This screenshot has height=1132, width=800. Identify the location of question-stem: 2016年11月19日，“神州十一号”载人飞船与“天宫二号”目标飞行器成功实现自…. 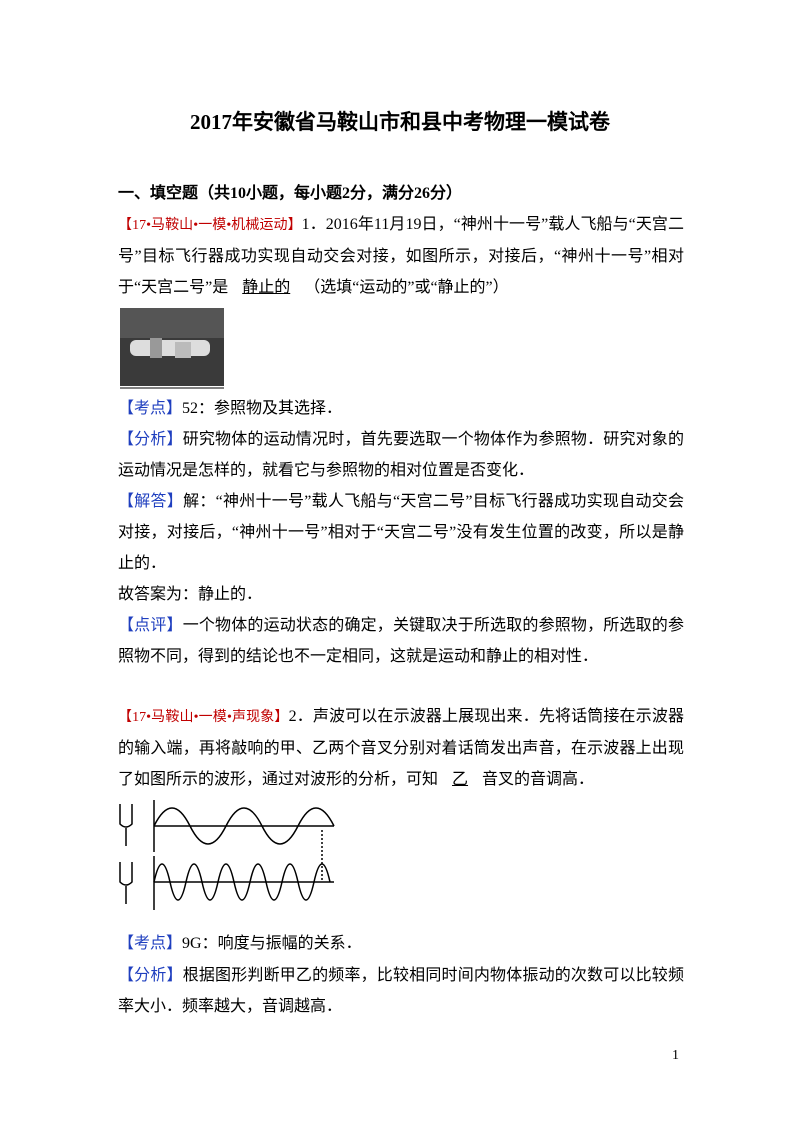
(401, 256).